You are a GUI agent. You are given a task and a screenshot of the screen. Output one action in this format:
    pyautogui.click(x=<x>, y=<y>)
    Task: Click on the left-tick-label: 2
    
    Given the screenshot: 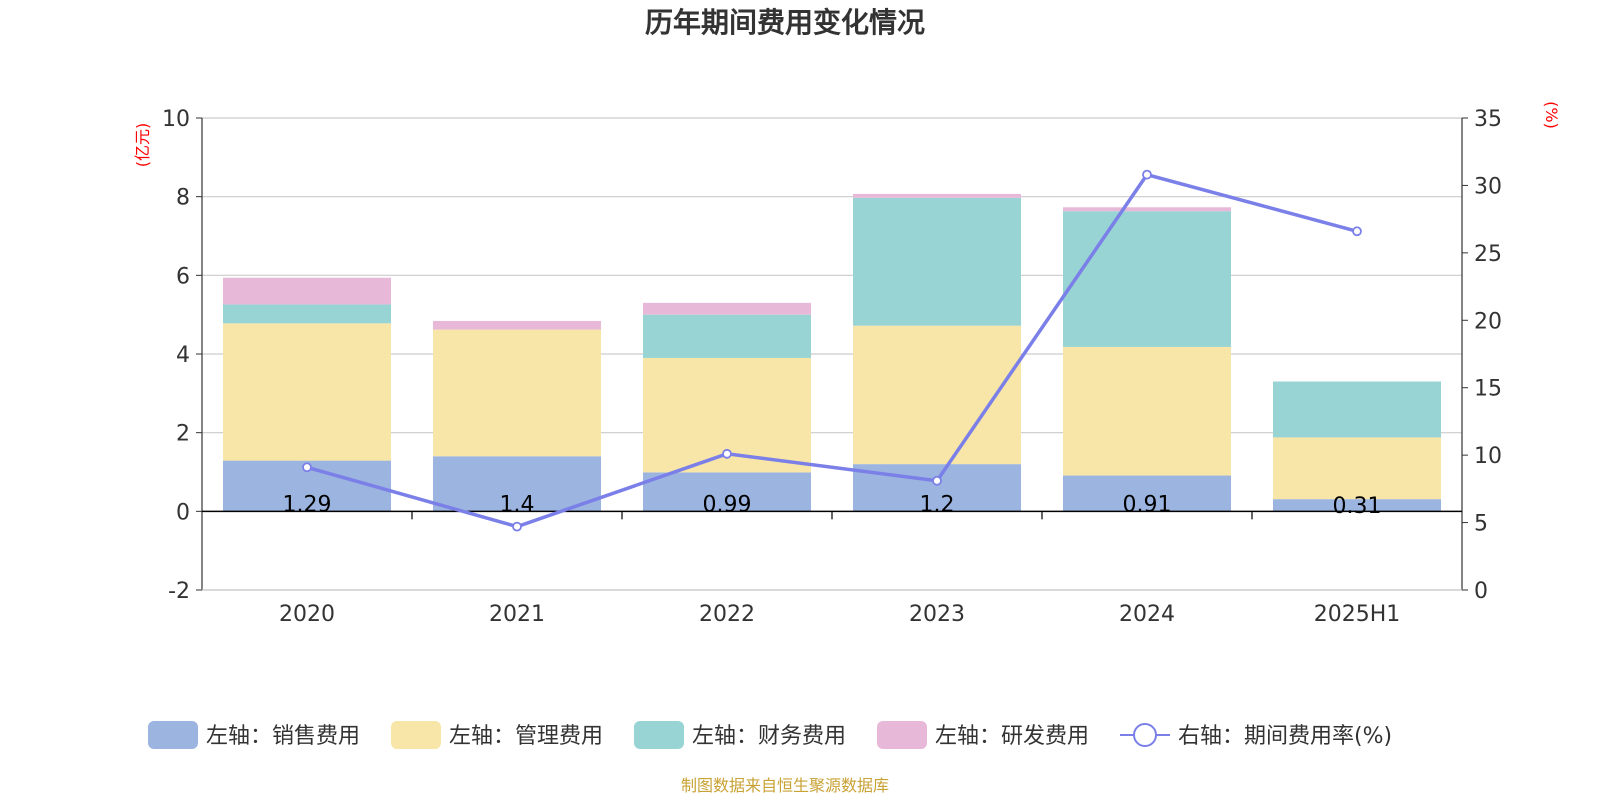 What is the action you would take?
    pyautogui.click(x=183, y=434)
    